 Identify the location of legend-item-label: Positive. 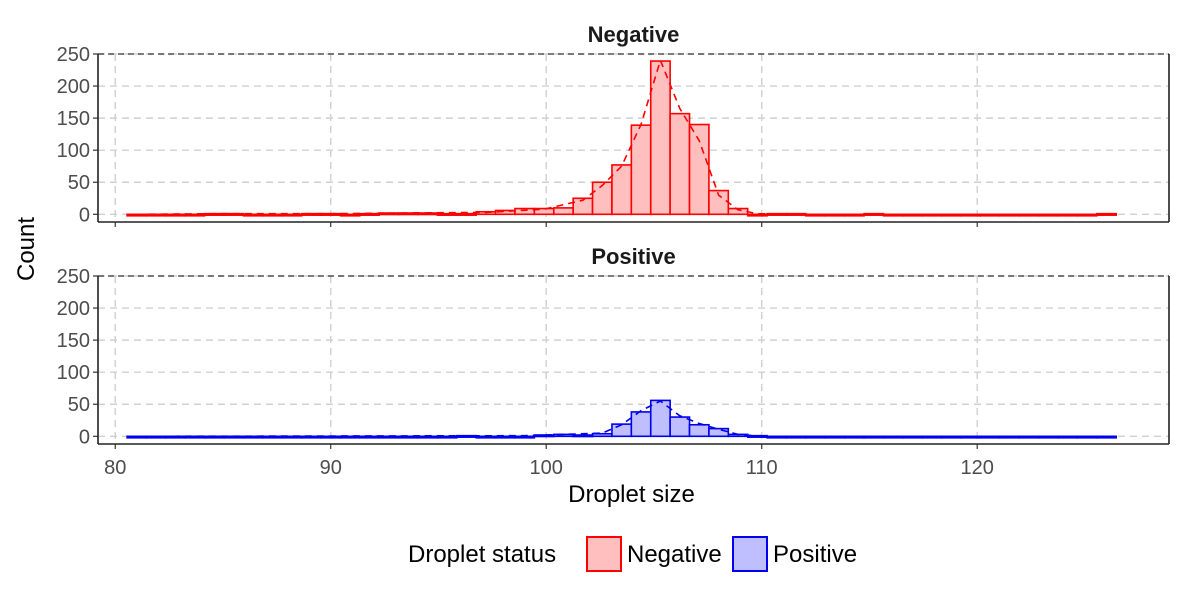
(815, 554).